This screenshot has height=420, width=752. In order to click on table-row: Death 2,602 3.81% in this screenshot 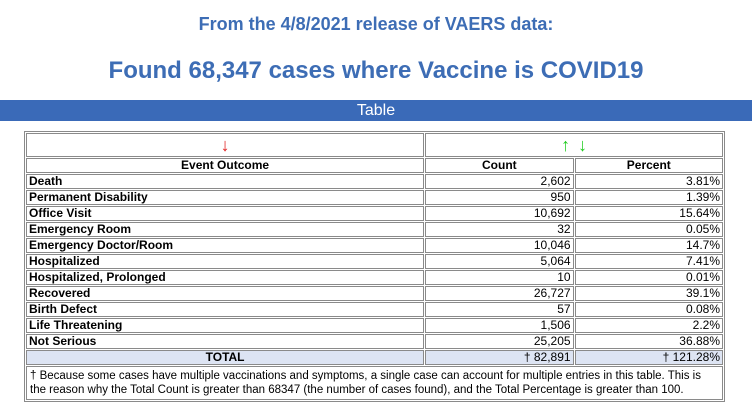, I will do `click(374, 181)`.